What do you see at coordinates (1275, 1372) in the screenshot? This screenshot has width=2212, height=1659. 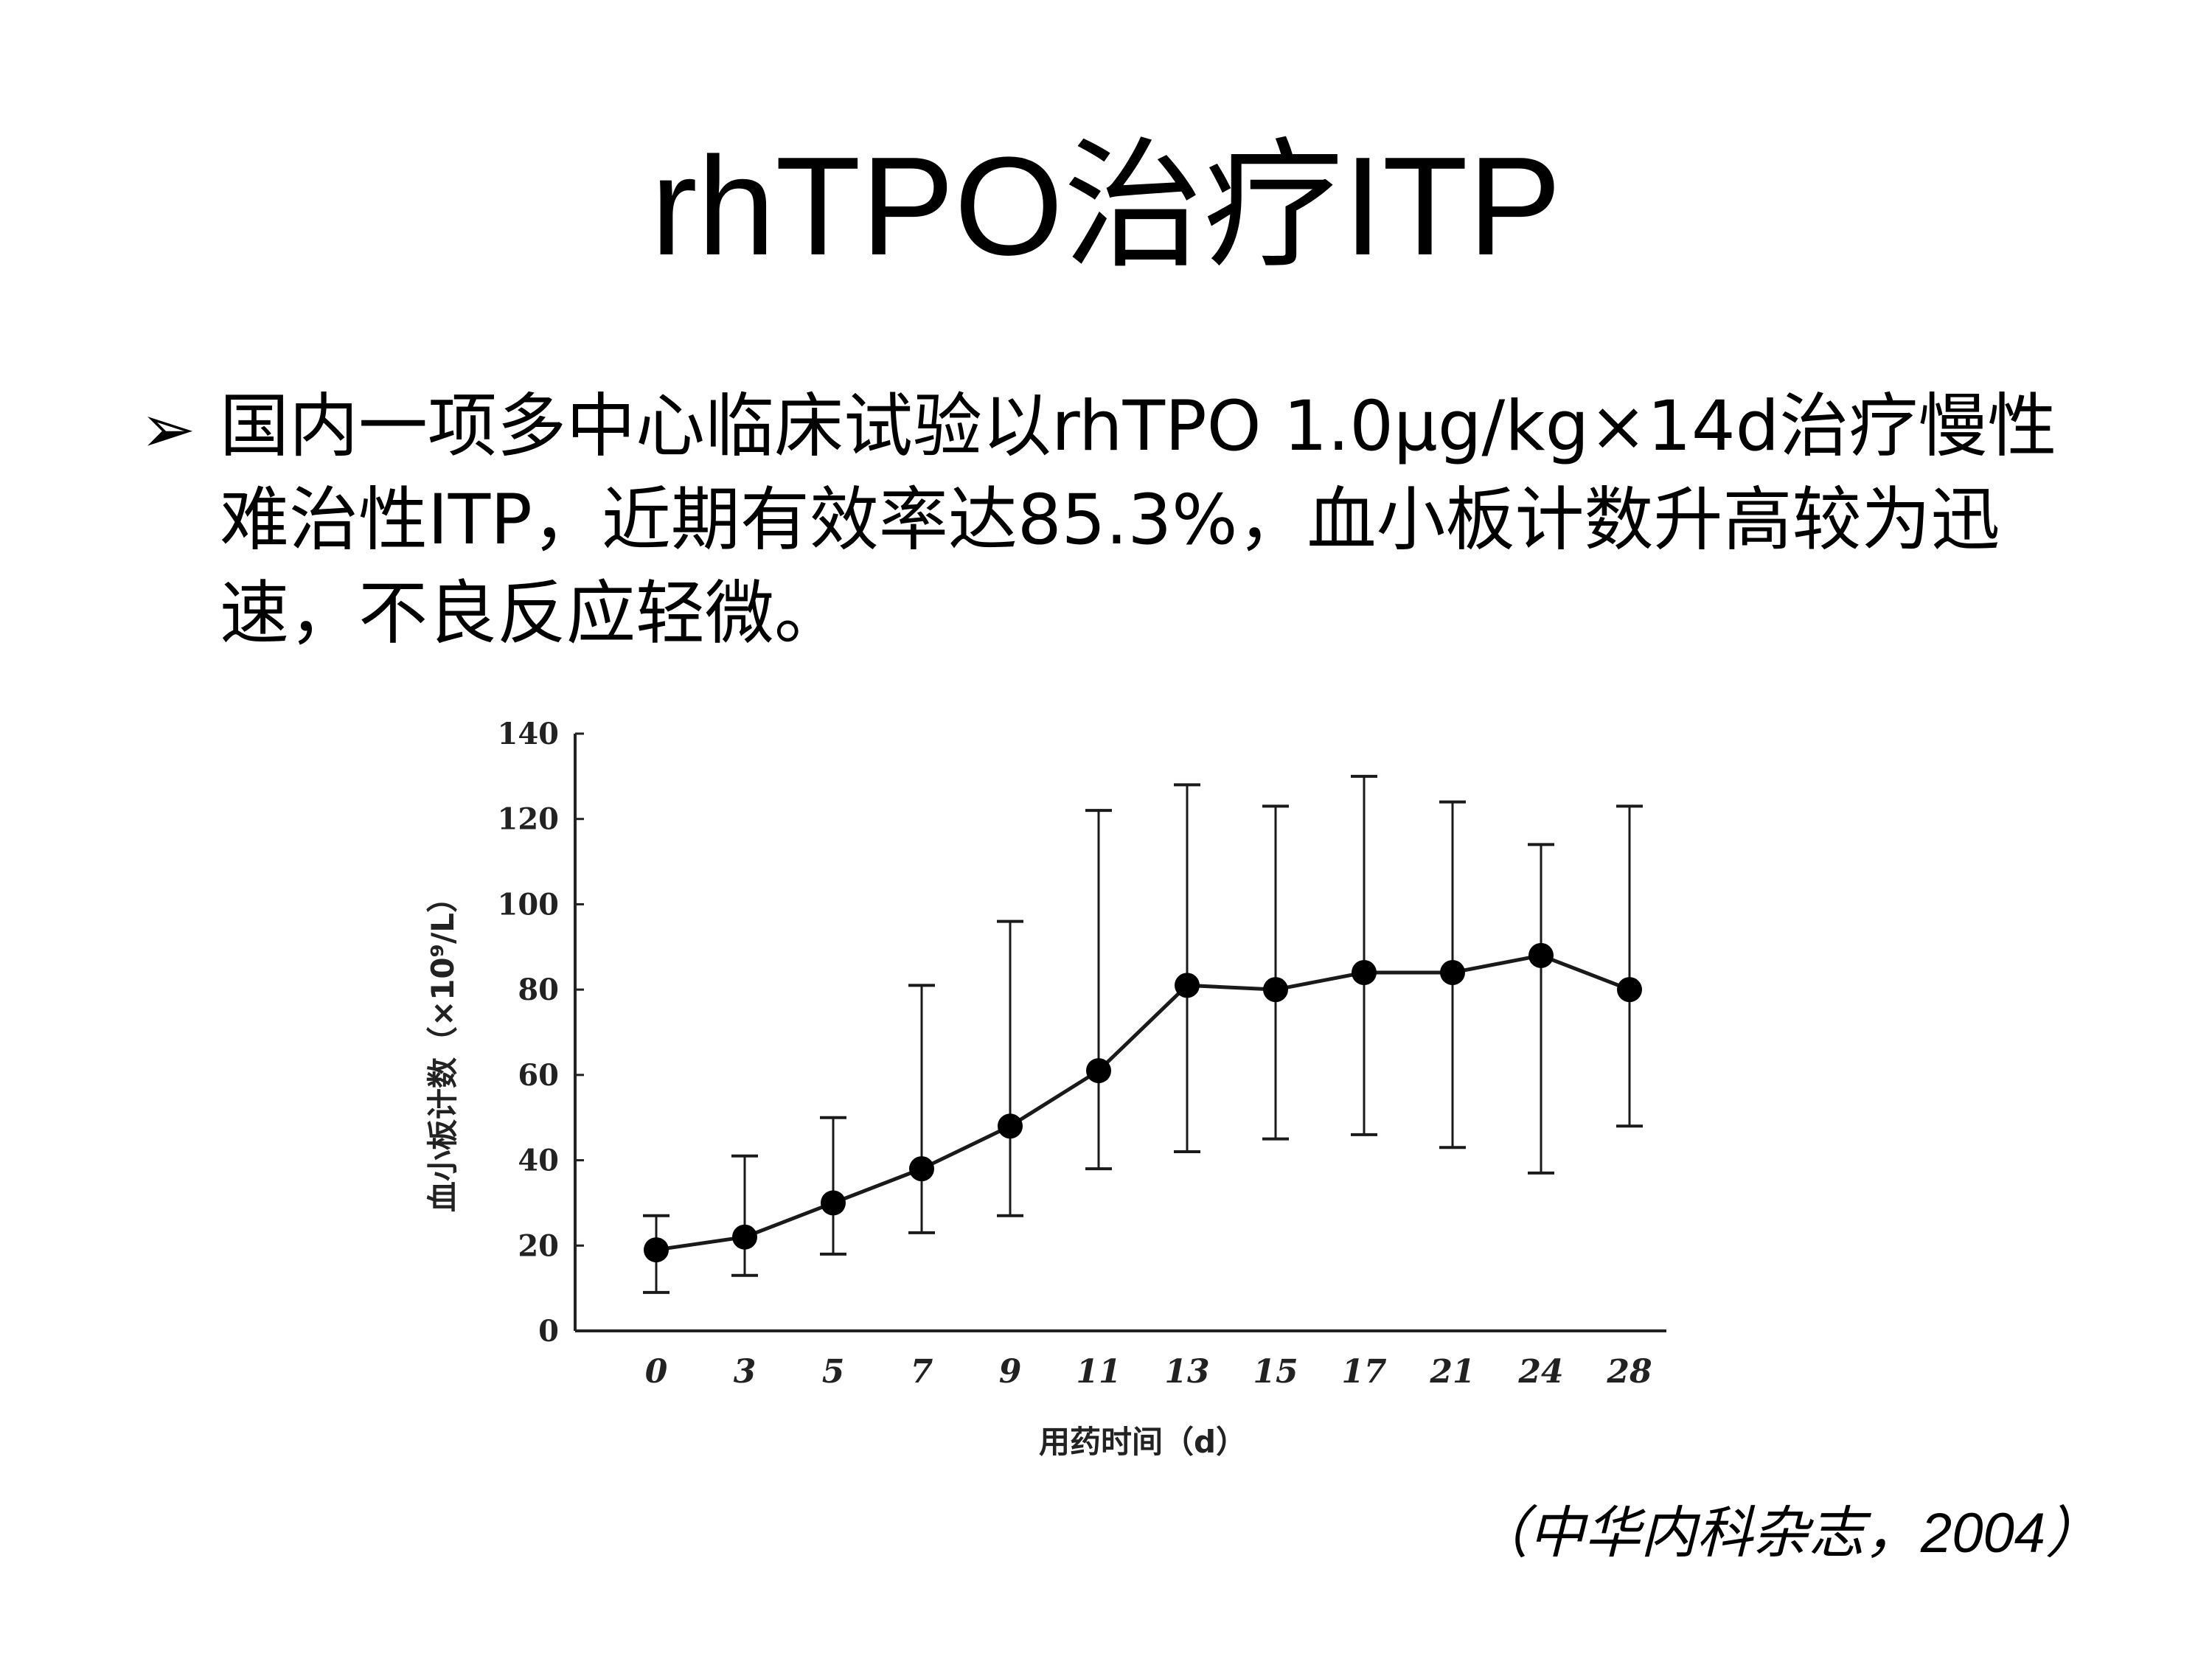 I see `x-tick-label: 15` at bounding box center [1275, 1372].